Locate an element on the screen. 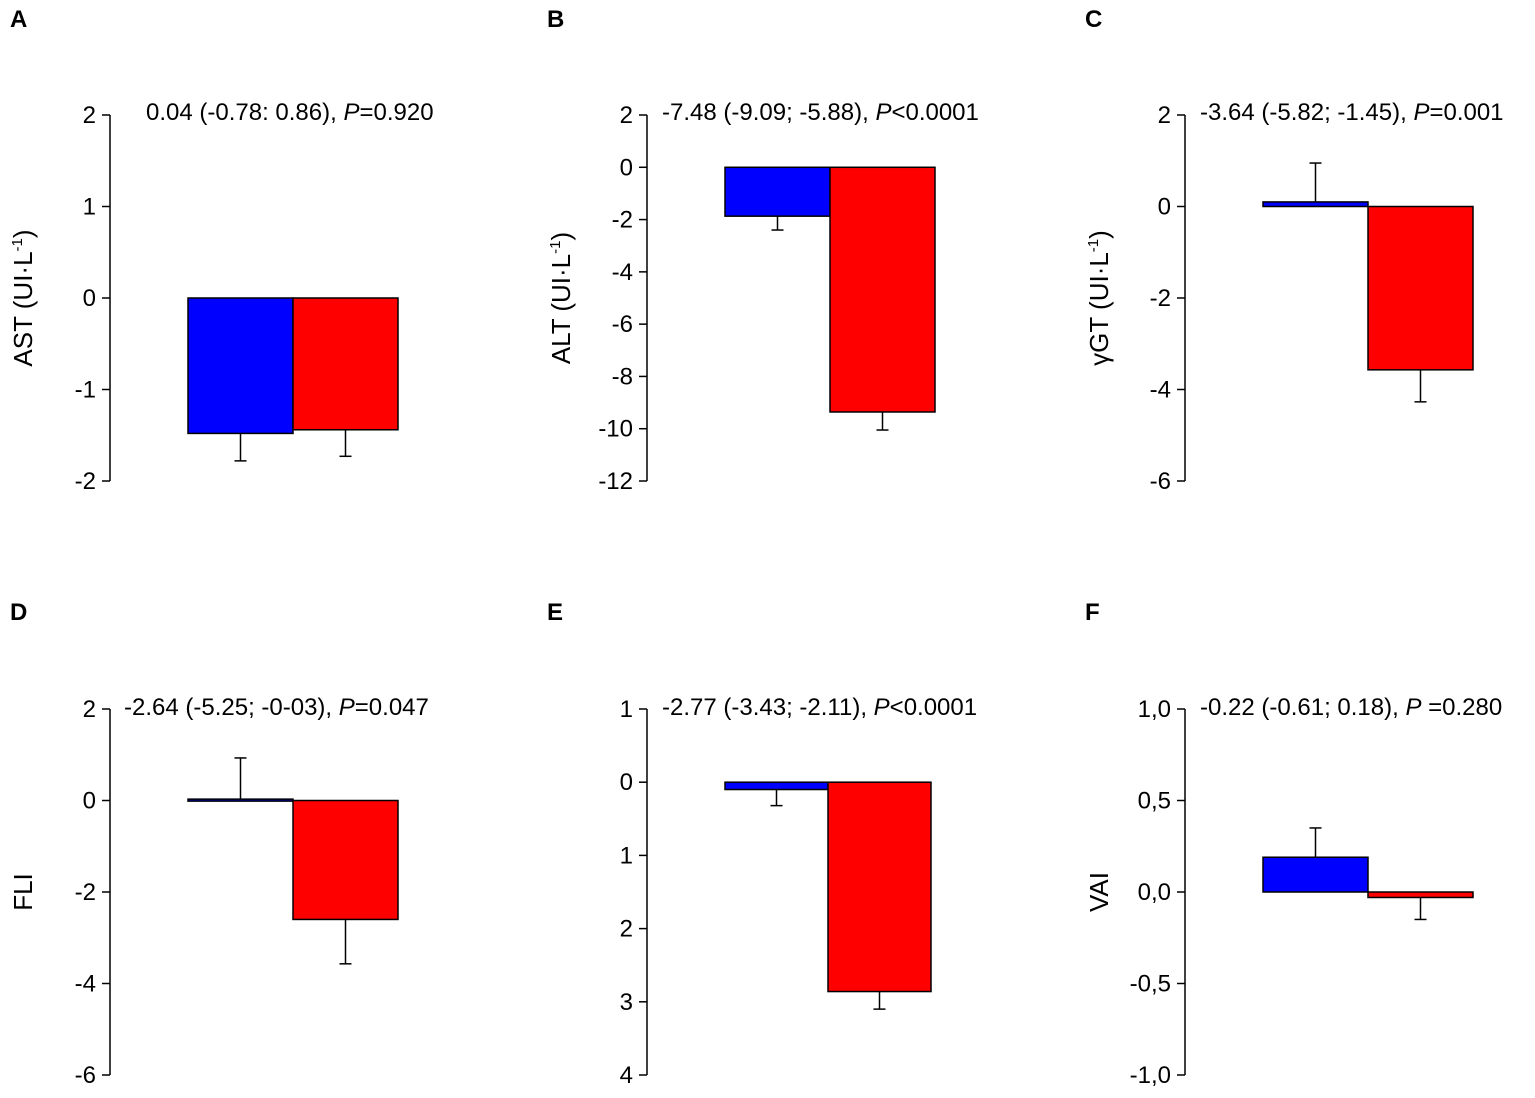 The image size is (1535, 1098). y-tick-label: 4 is located at coordinates (626, 1075).